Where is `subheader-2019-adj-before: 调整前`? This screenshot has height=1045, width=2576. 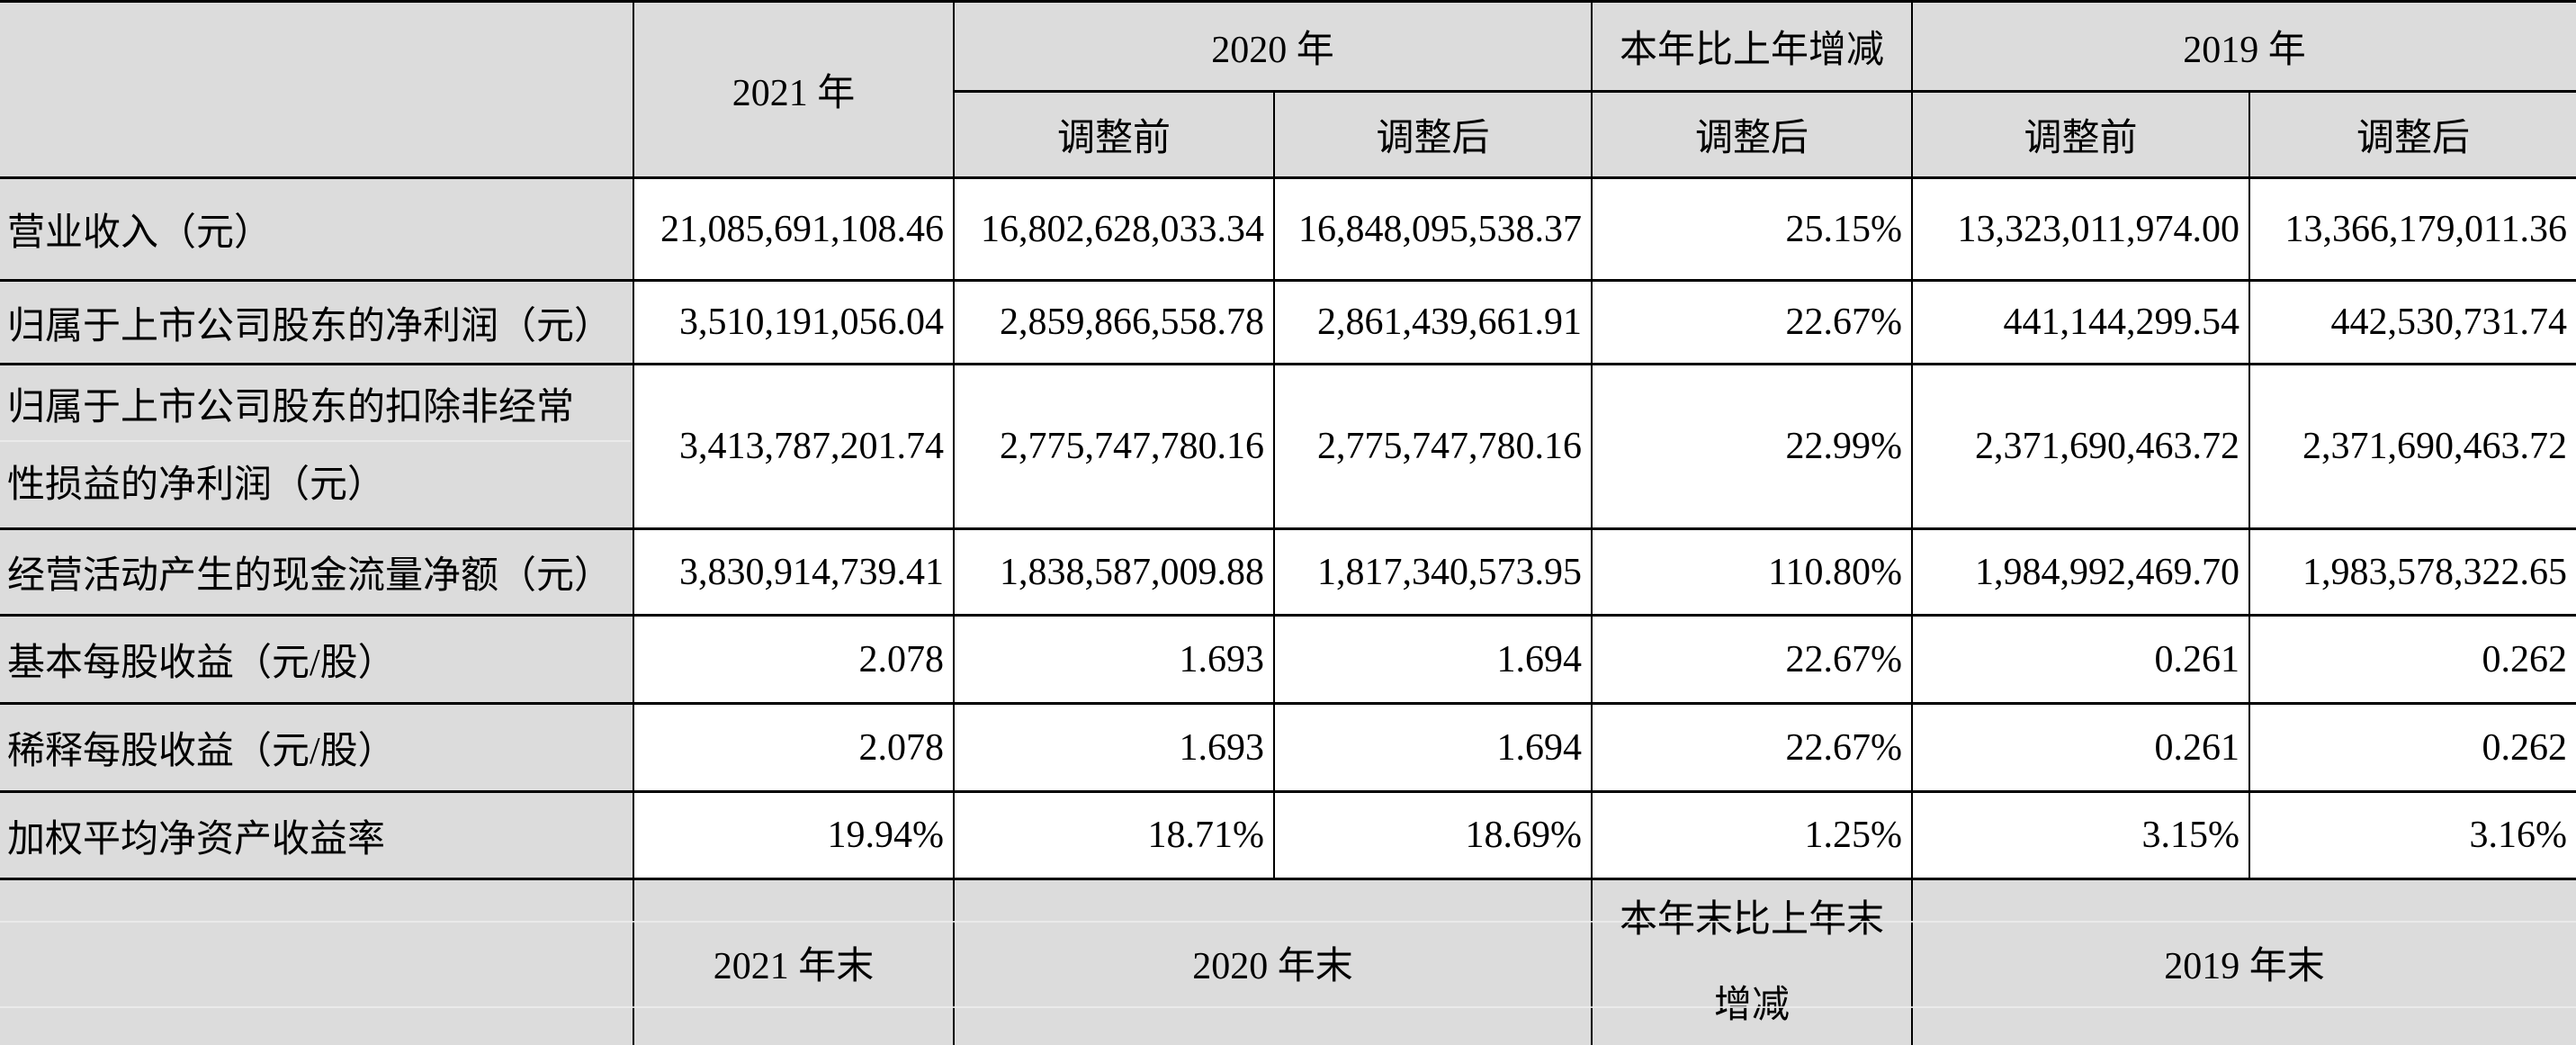 subheader-2019-adj-before: 调整前 is located at coordinates (2079, 133).